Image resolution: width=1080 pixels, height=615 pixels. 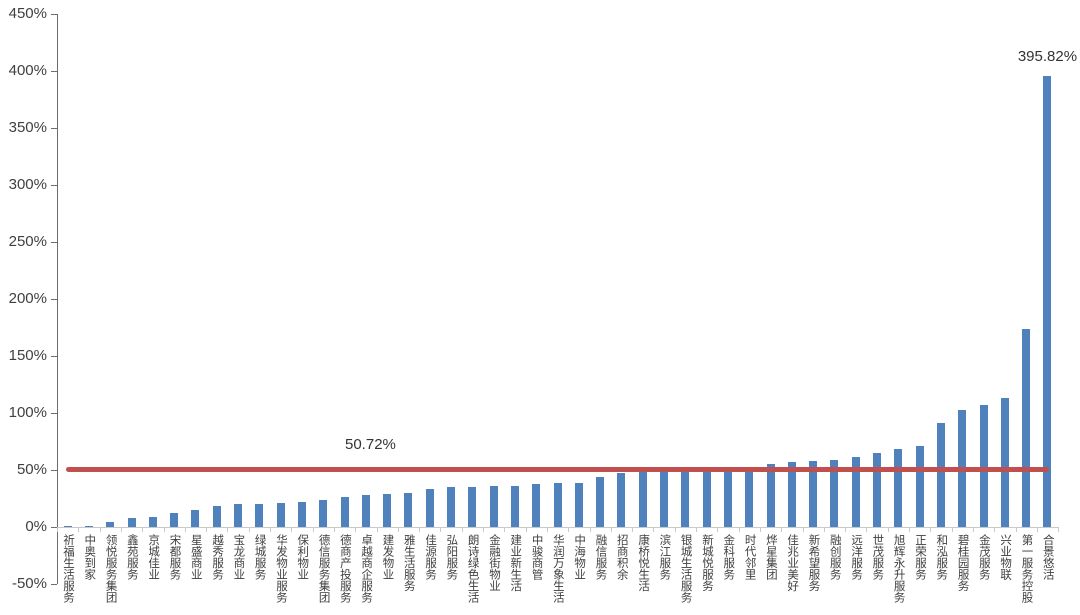 I want to click on category-label: 宝龙商业, so click(x=238, y=557).